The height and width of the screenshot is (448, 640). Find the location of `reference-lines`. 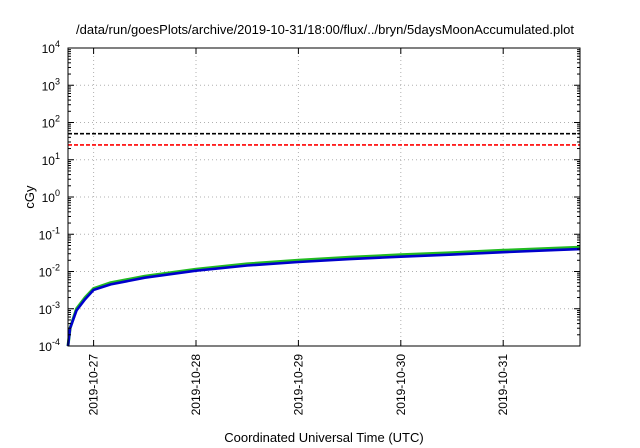

reference-lines is located at coordinates (324, 139).